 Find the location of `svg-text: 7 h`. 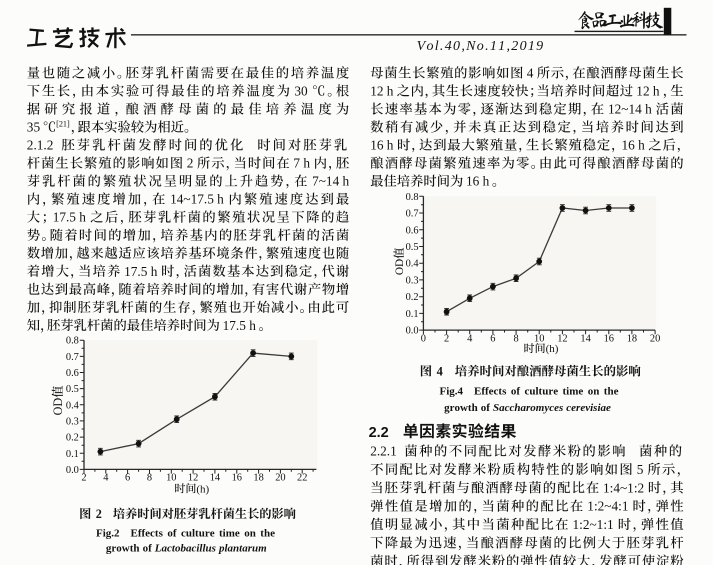

svg-text: 7 h is located at coordinates (301, 163).